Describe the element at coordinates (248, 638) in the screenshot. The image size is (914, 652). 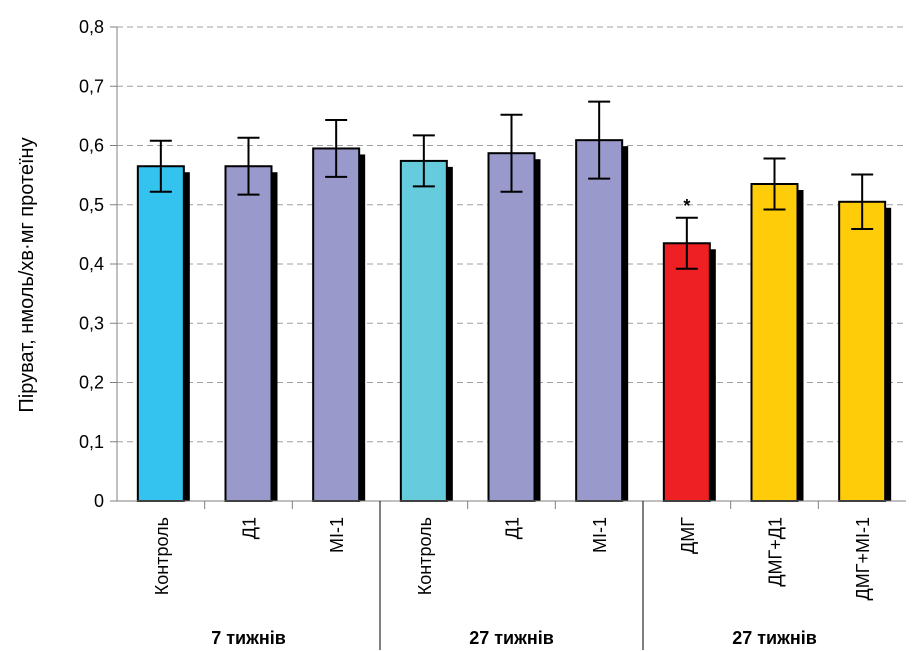
I see `group-label: 7 тижнів` at that location.